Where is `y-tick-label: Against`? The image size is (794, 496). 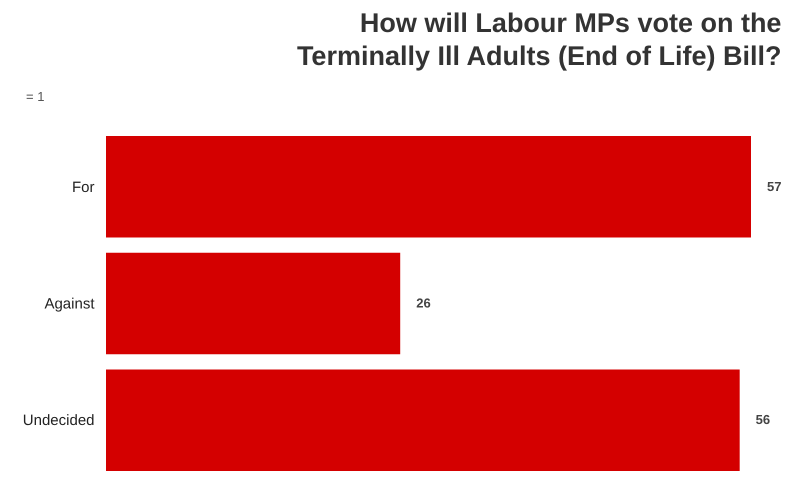
y-tick-label: Against is located at coordinates (70, 304).